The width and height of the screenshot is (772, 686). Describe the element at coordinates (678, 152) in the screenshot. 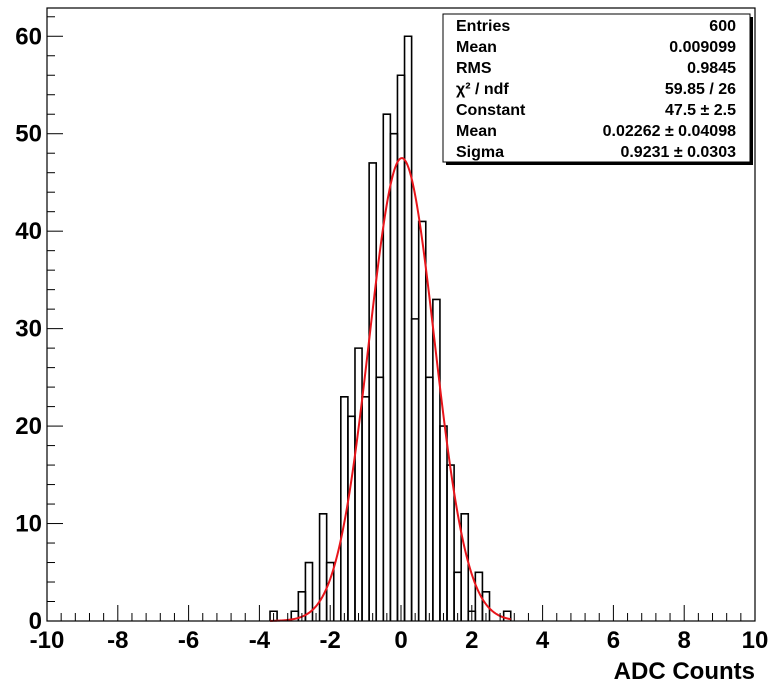

I see `stats-value: 0.9231 ± 0.0303` at that location.